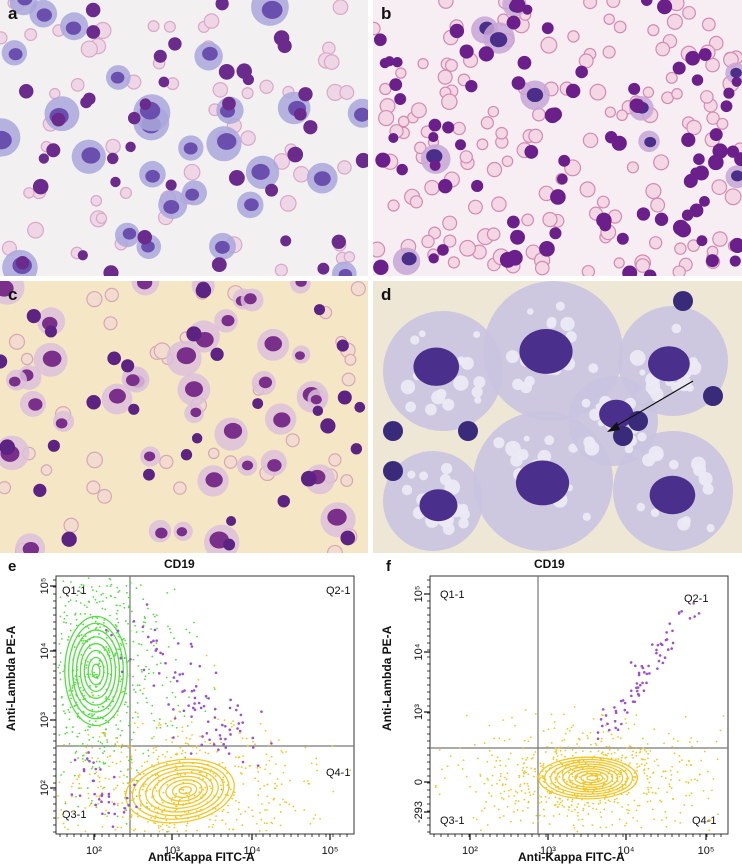 The height and width of the screenshot is (868, 742). I want to click on panel-letter-f: f, so click(388, 566).